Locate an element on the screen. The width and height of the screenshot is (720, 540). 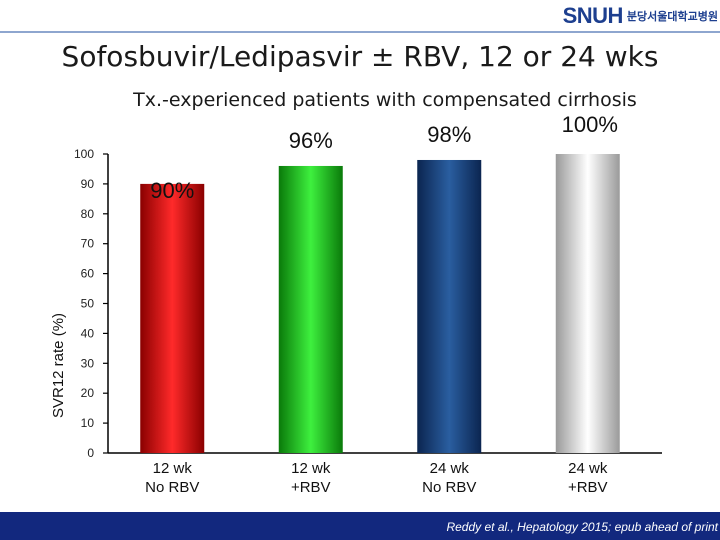
y-tick-label: 80 is located at coordinates (88, 214).